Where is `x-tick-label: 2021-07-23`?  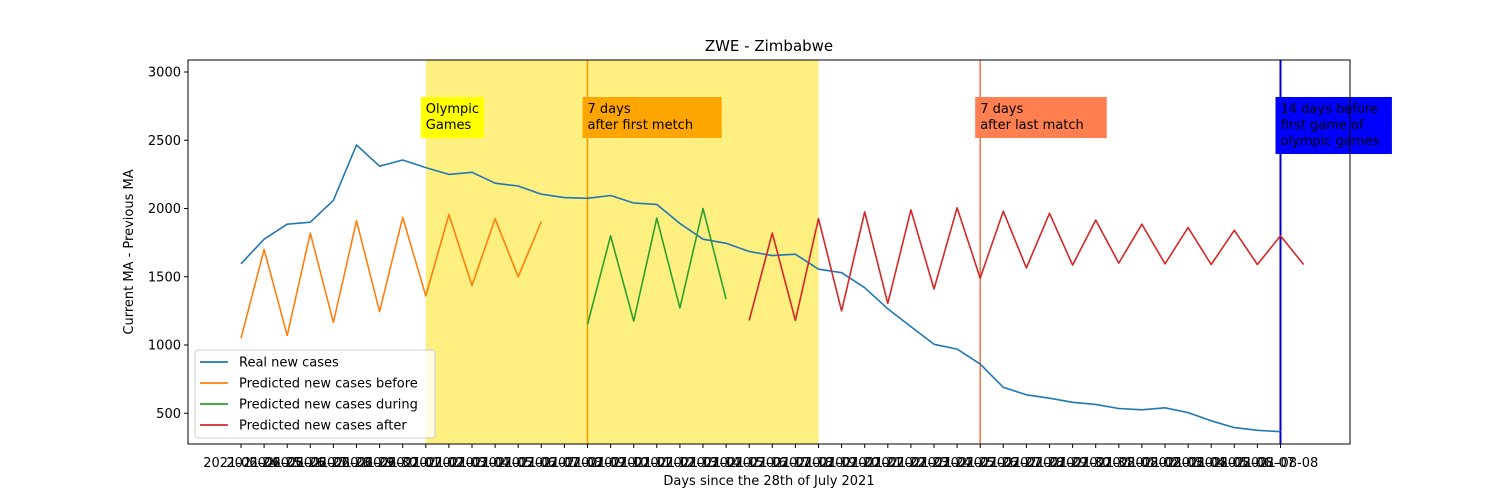 x-tick-label: 2021-07-23 is located at coordinates (911, 463).